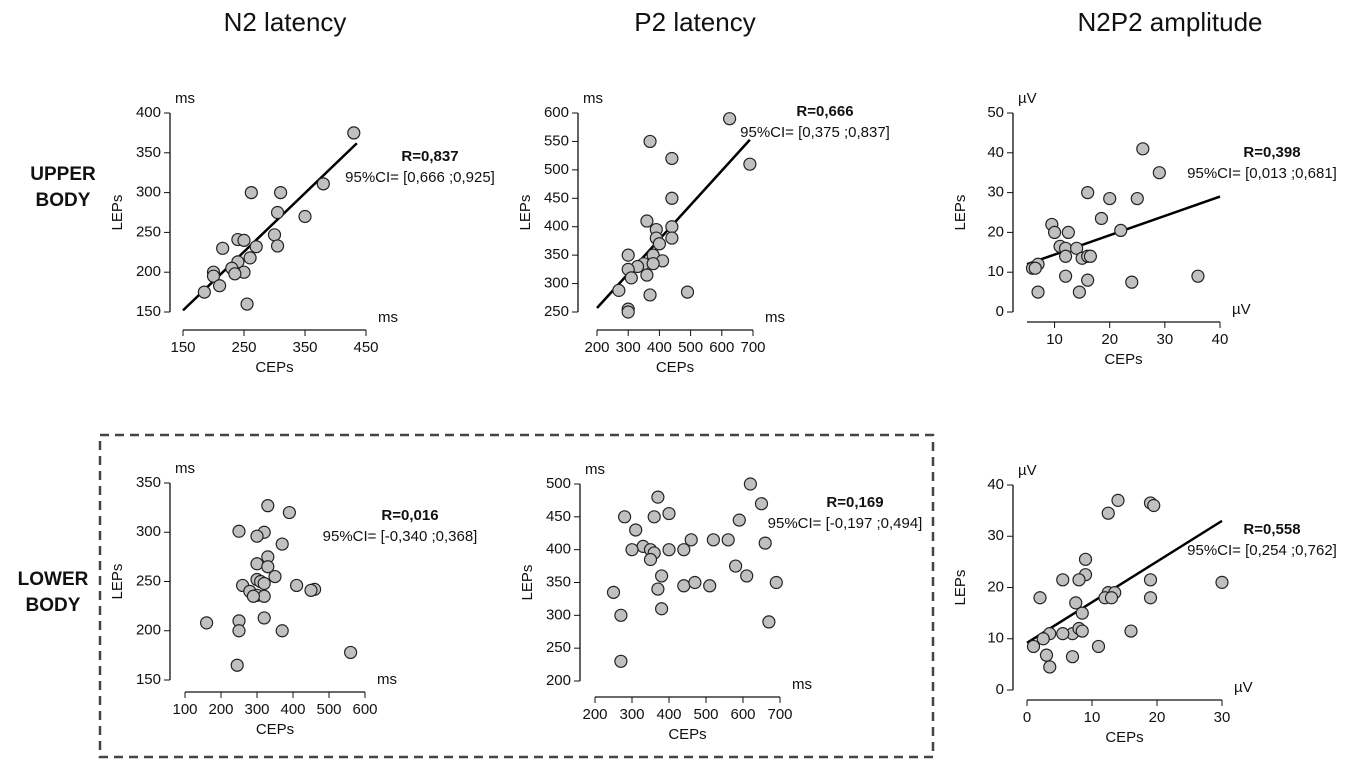 The width and height of the screenshot is (1365, 762). What do you see at coordinates (596, 347) in the screenshot?
I see `x-tick-label: 200` at bounding box center [596, 347].